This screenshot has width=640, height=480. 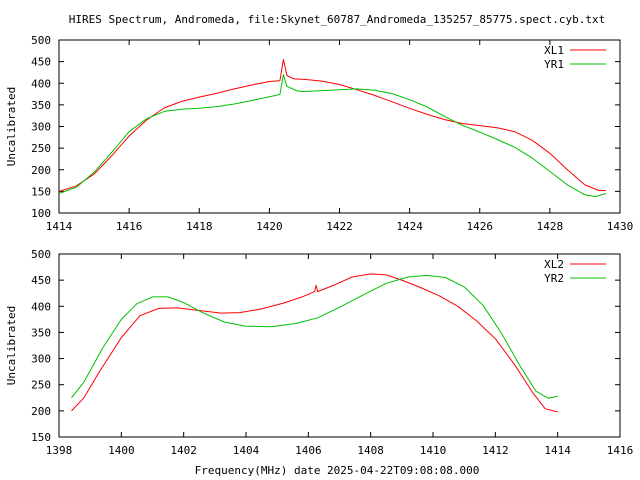 What do you see at coordinates (480, 226) in the screenshot?
I see `top-x-tick-label: 1426` at bounding box center [480, 226].